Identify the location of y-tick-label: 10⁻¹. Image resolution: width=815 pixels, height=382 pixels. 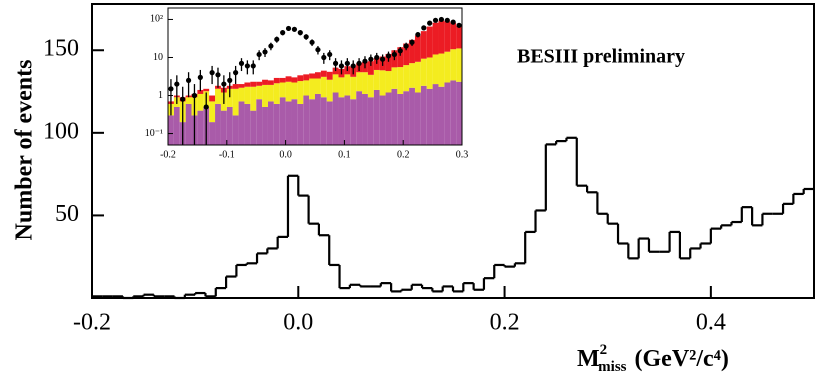
(154, 133).